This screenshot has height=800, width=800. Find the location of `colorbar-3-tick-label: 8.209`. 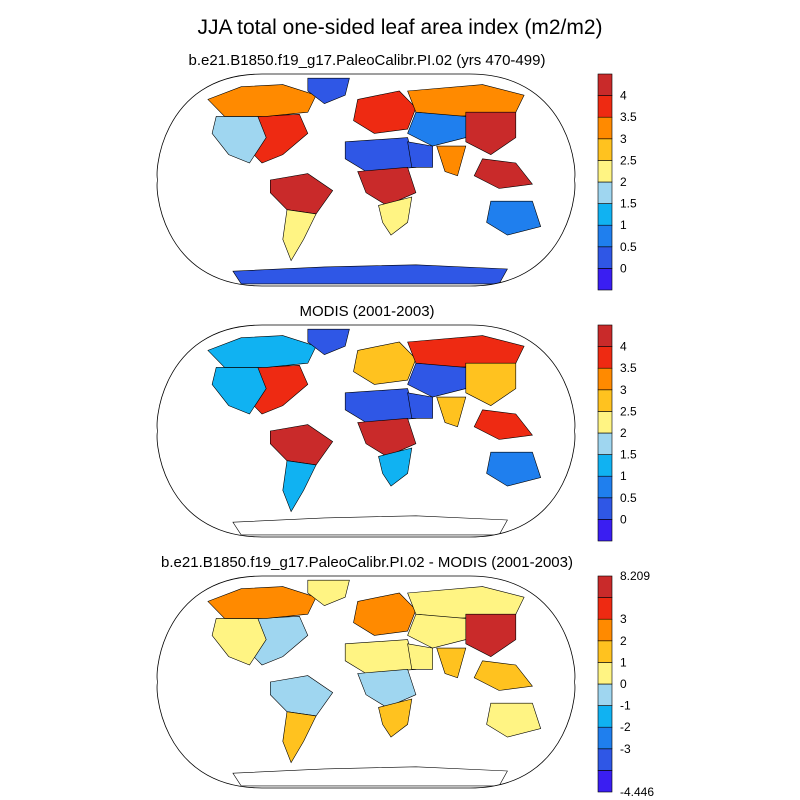

colorbar-3-tick-label: 8.209 is located at coordinates (635, 576).